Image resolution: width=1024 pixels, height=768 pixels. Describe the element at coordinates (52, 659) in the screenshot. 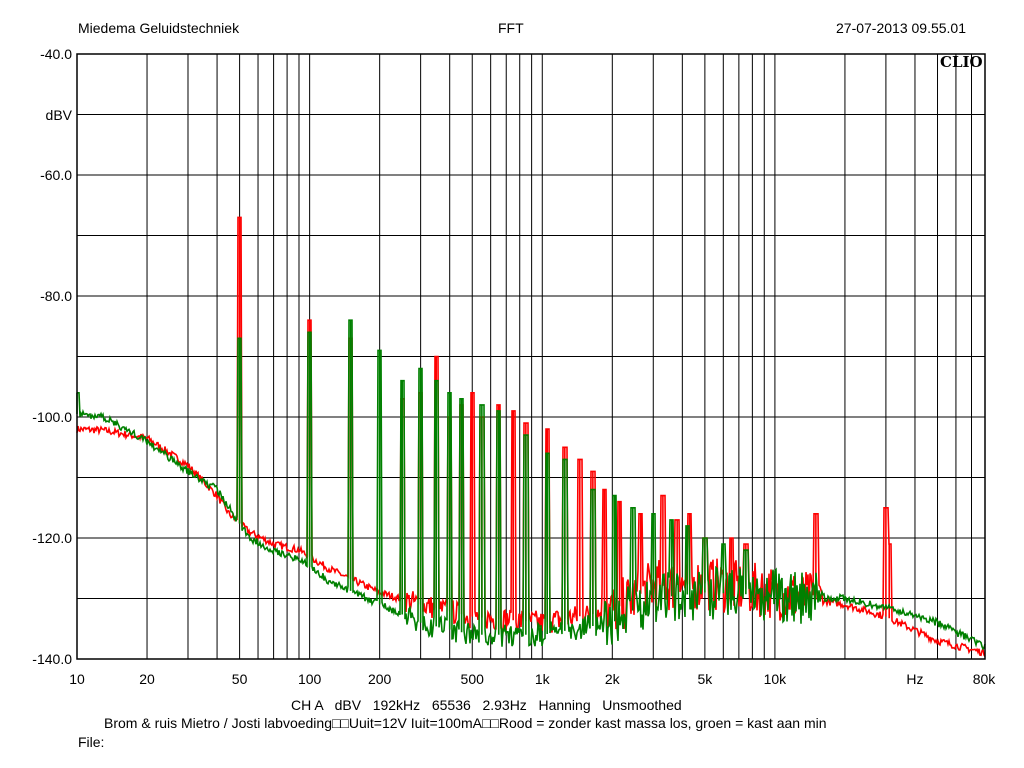

I see `y-tick-label: -140.0` at that location.